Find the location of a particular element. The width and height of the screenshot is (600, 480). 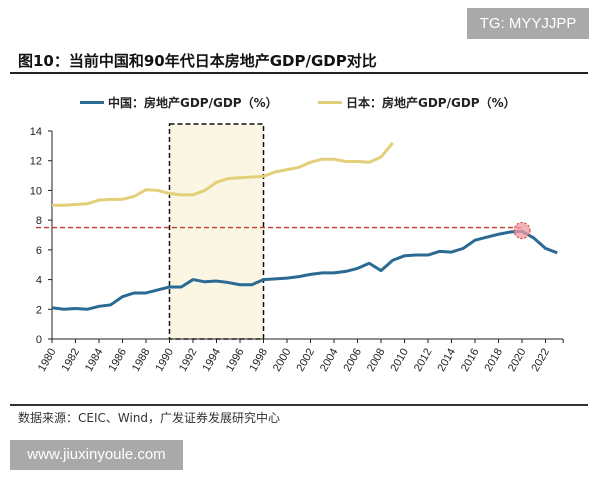

source-divider is located at coordinates (299, 405).